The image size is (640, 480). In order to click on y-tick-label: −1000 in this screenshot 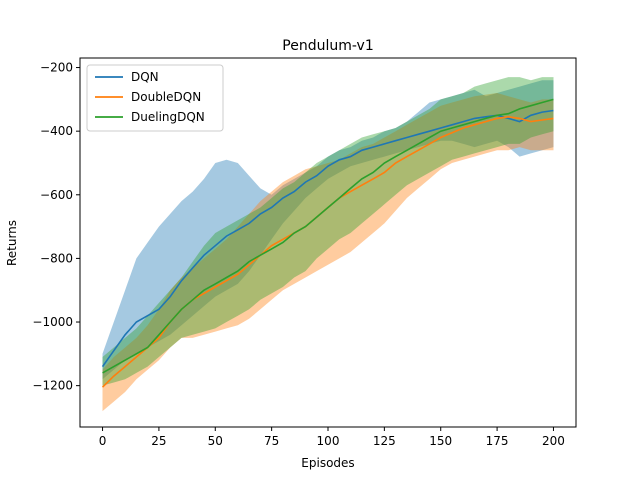, I will do `click(52, 322)`.